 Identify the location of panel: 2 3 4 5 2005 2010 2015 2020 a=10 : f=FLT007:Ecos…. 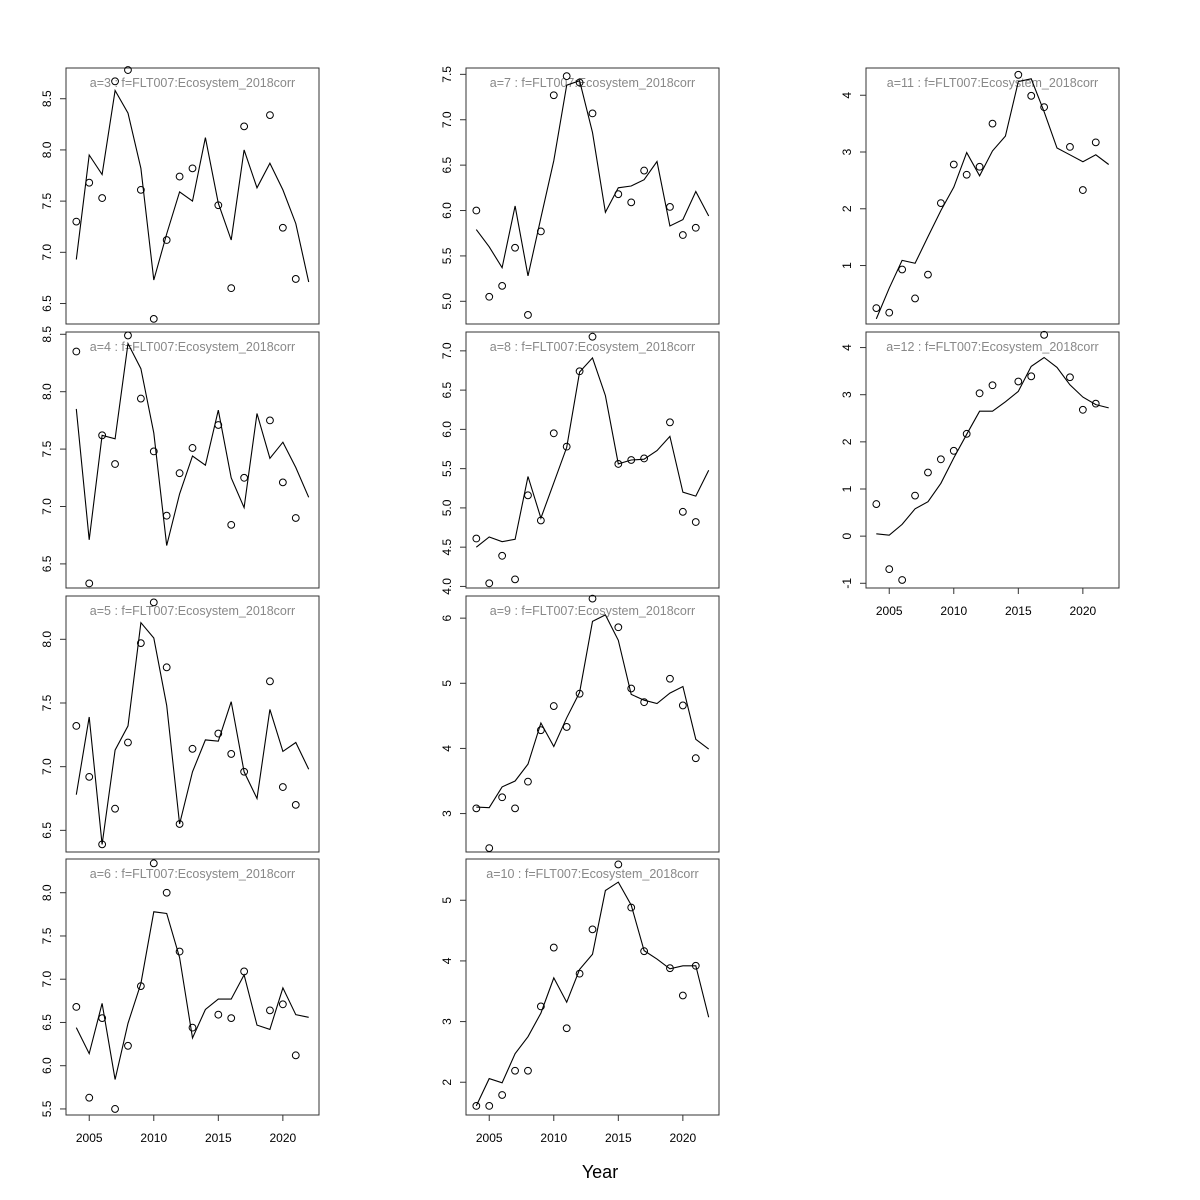
(580, 1001).